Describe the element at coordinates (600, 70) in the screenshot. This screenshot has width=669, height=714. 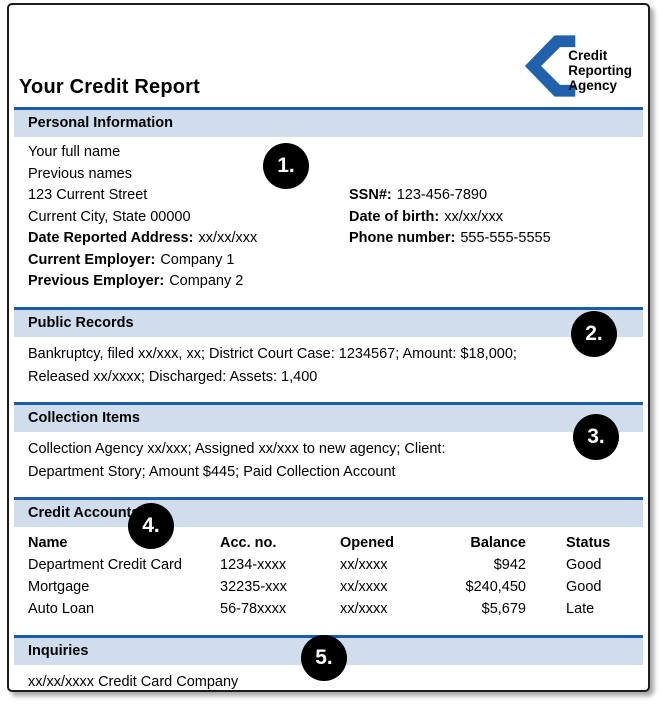
I see `logo-line-2: Reporting` at that location.